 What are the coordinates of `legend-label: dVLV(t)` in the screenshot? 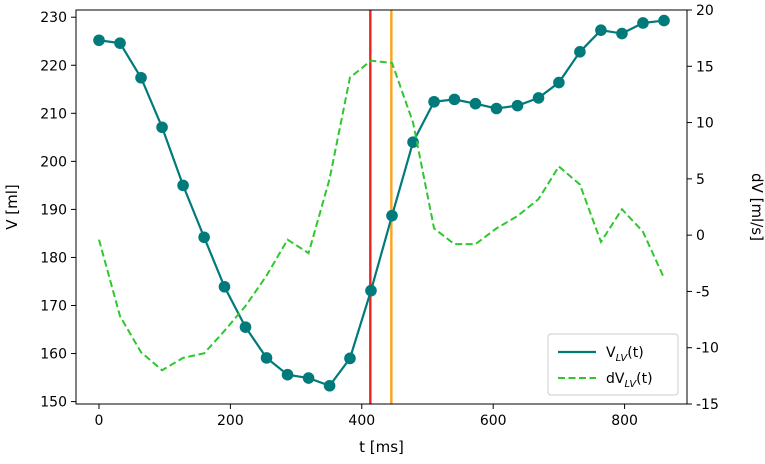 It's located at (629, 380).